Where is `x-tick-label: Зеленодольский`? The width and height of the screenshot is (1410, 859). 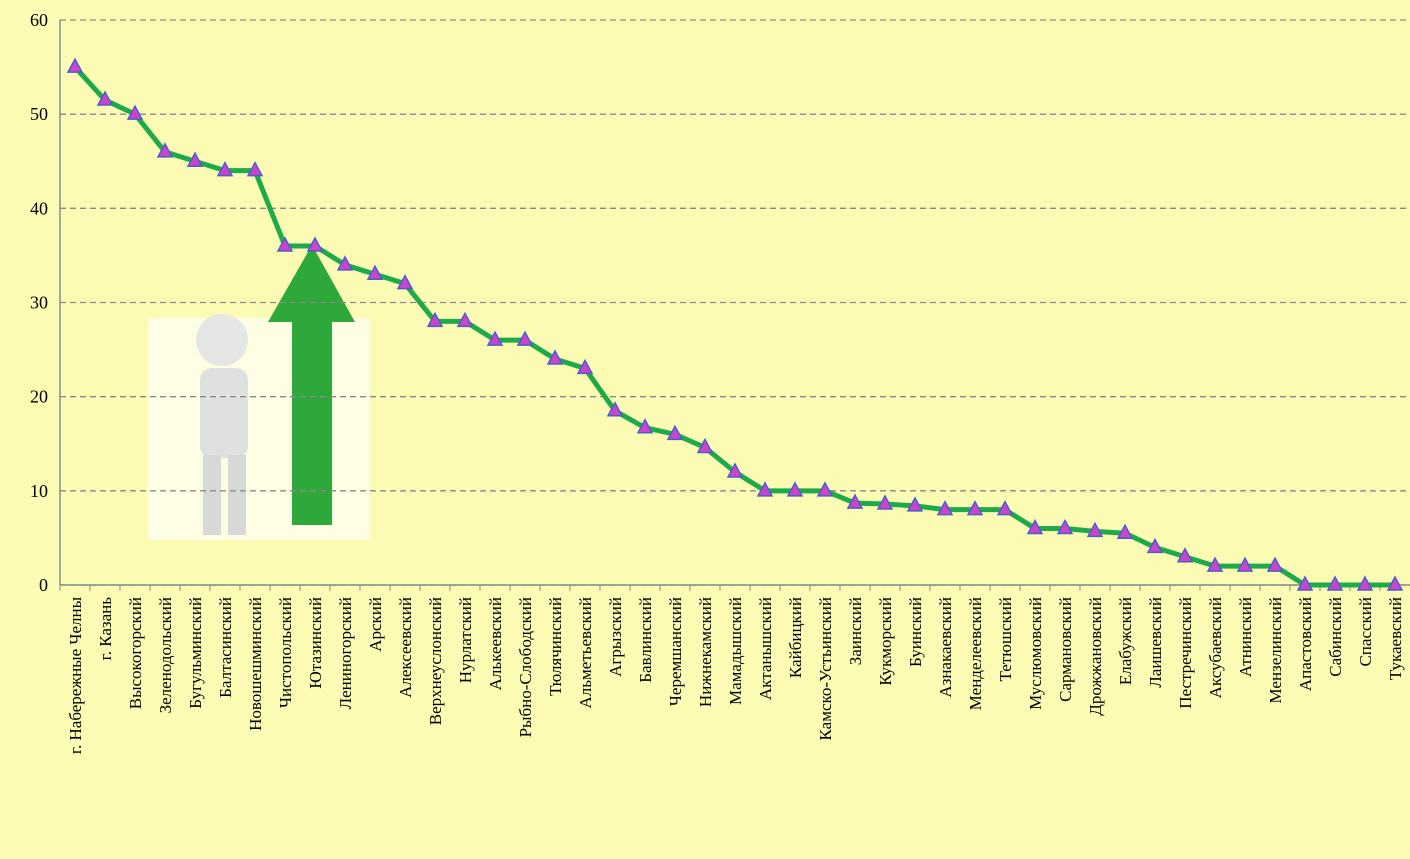
x-tick-label: Зеленодольский is located at coordinates (165, 655).